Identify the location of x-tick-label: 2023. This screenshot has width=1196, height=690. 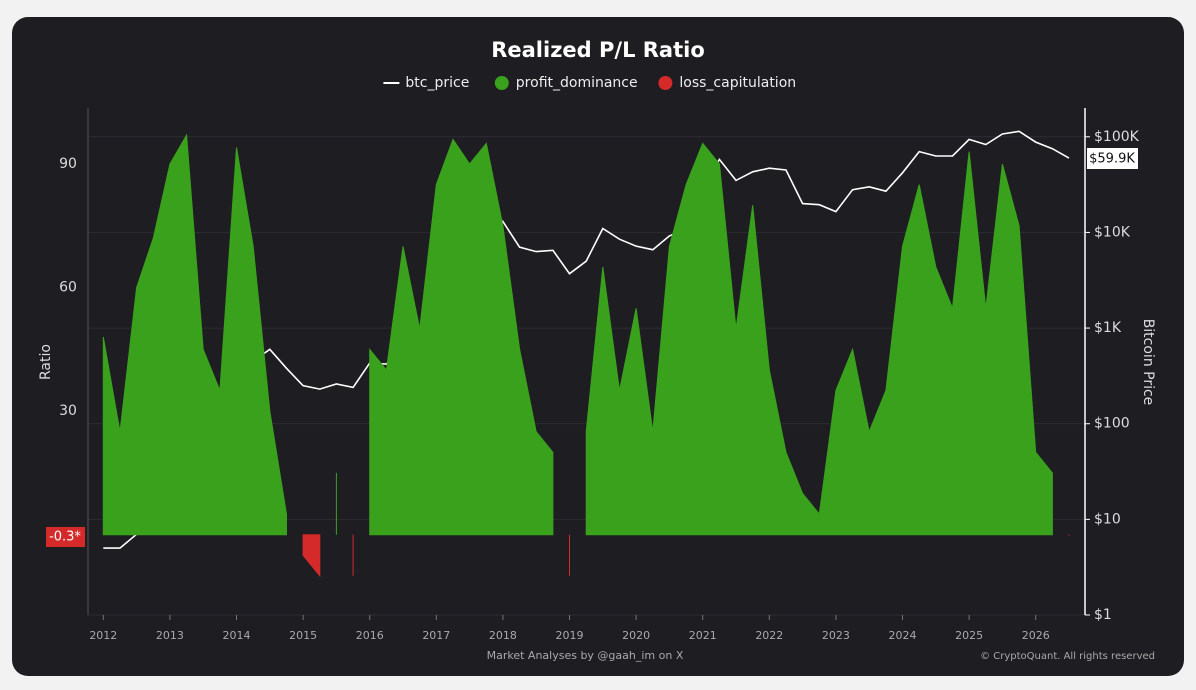
(836, 635).